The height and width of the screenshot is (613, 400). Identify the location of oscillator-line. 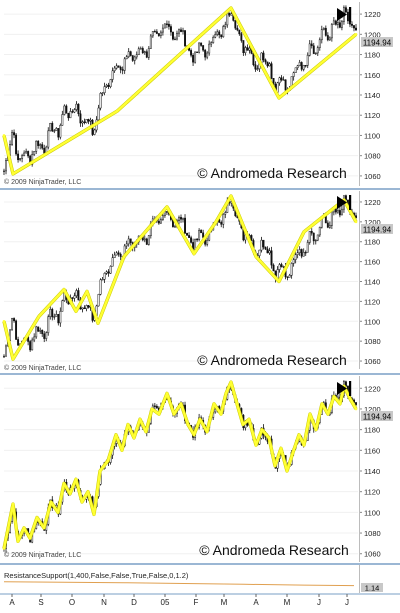
(179, 584).